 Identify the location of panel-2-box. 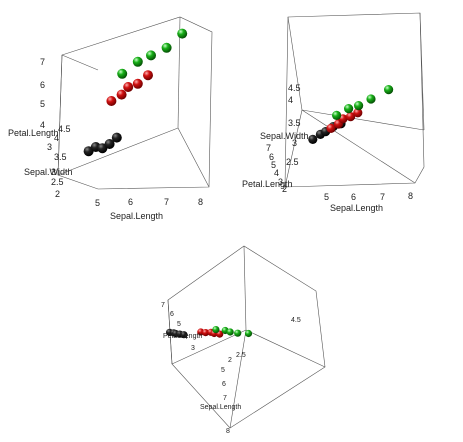
(354, 100).